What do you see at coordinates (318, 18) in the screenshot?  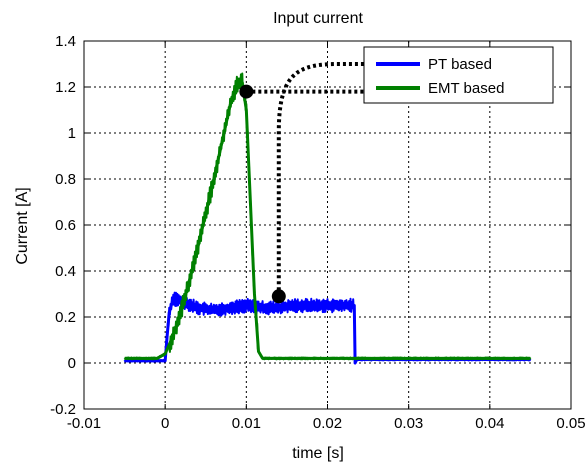 I see `chart-title: Input current` at bounding box center [318, 18].